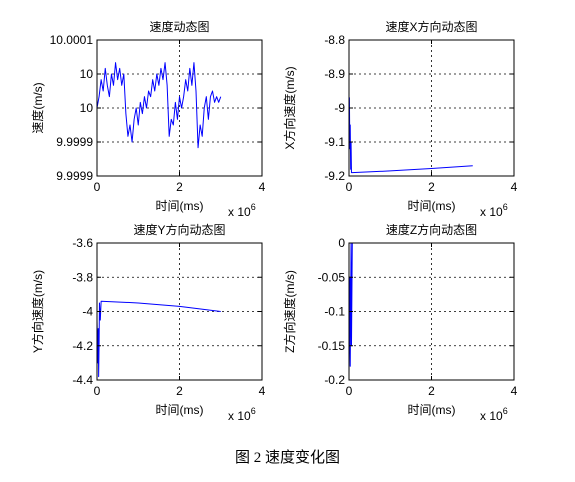 The height and width of the screenshot is (482, 575). What do you see at coordinates (82, 243) in the screenshot?
I see `y-tick-label: -3.6` at bounding box center [82, 243].